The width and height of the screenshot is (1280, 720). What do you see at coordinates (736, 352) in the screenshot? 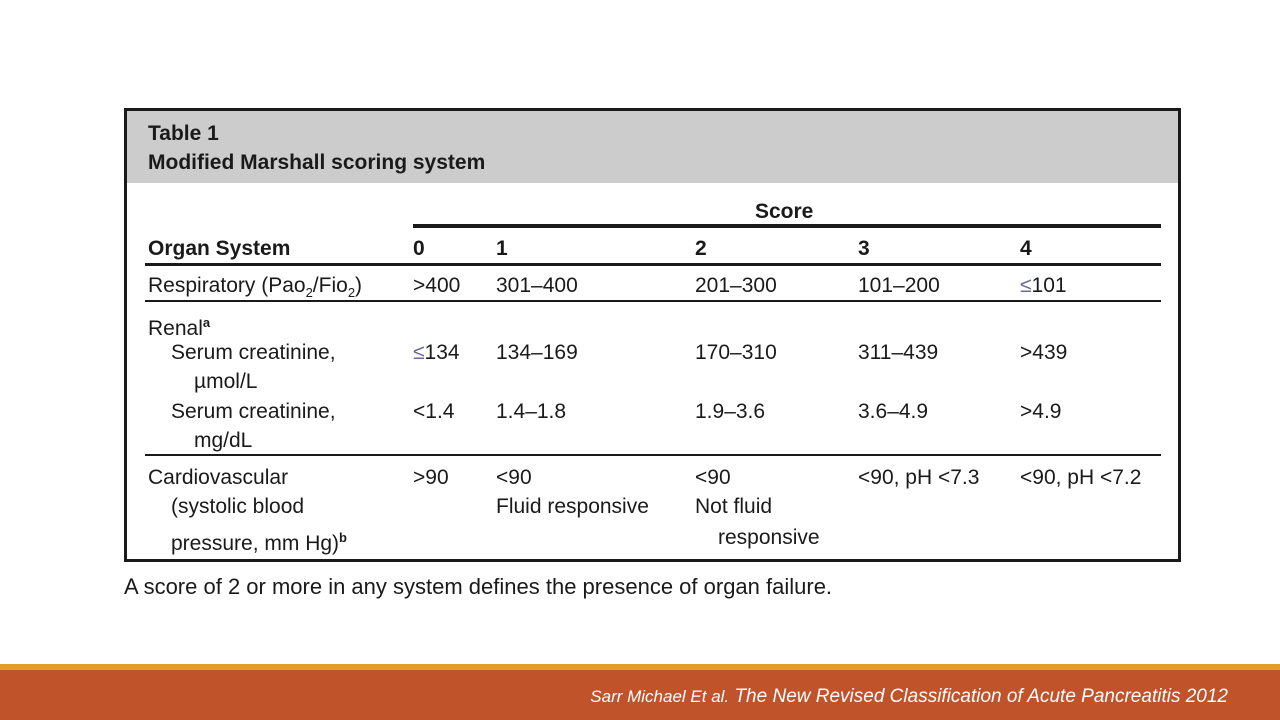
I see `creatinine-umol-score-2: 170–310` at bounding box center [736, 352].